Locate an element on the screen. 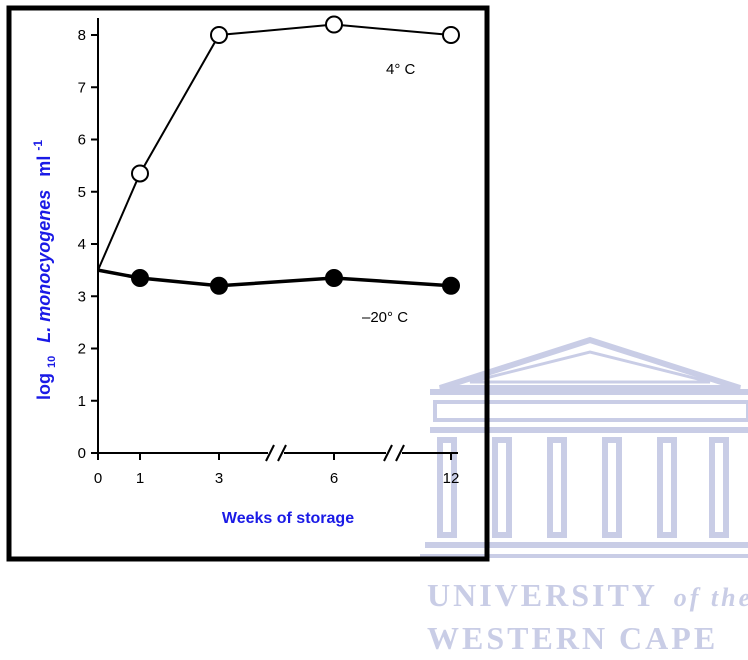 The image size is (748, 660). x-tick-label: 1 is located at coordinates (140, 478).